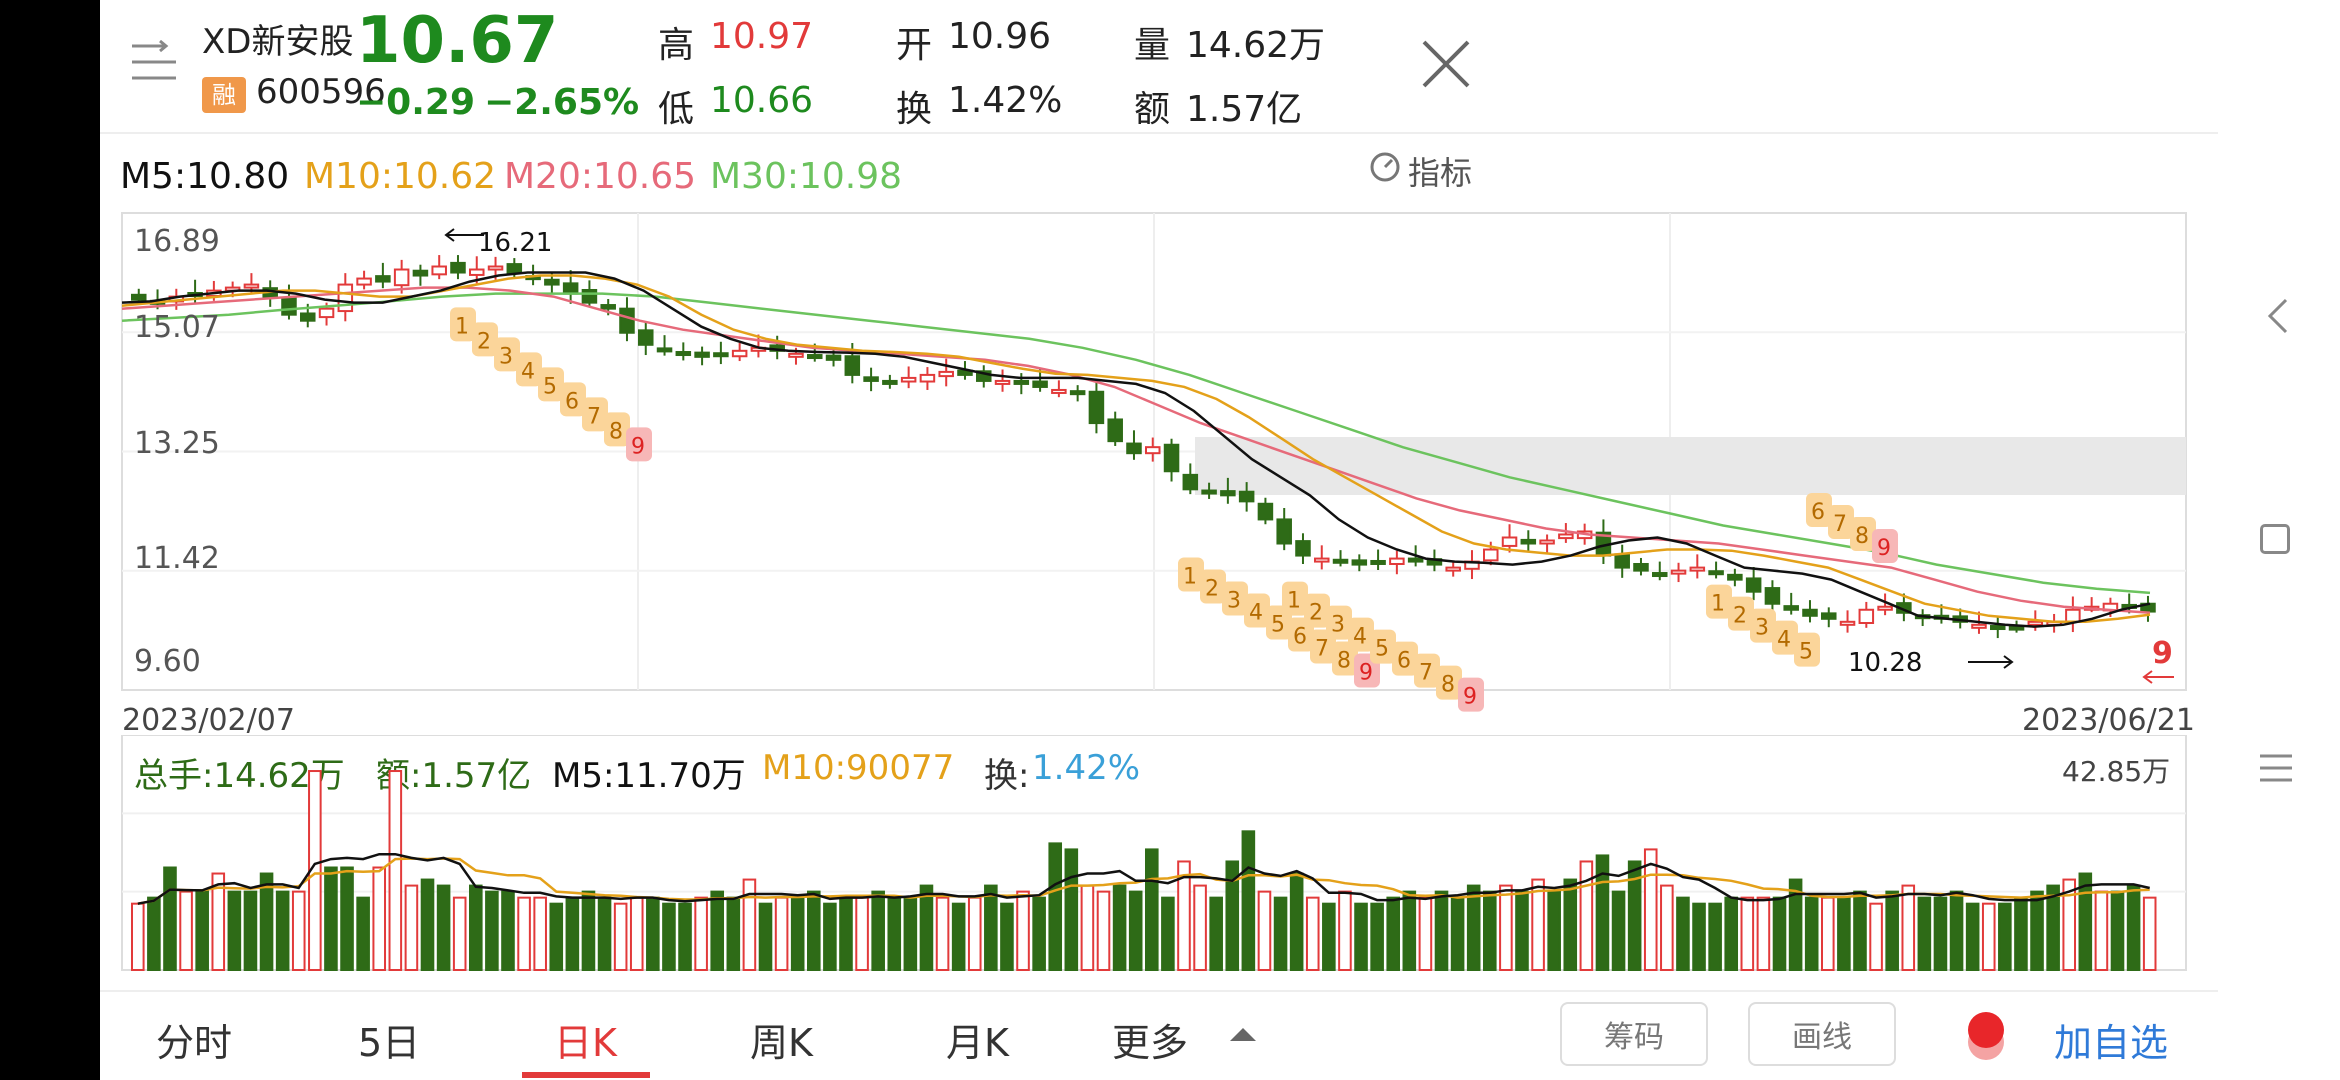  I want to click on y-tick-1: 16.89, so click(177, 241).